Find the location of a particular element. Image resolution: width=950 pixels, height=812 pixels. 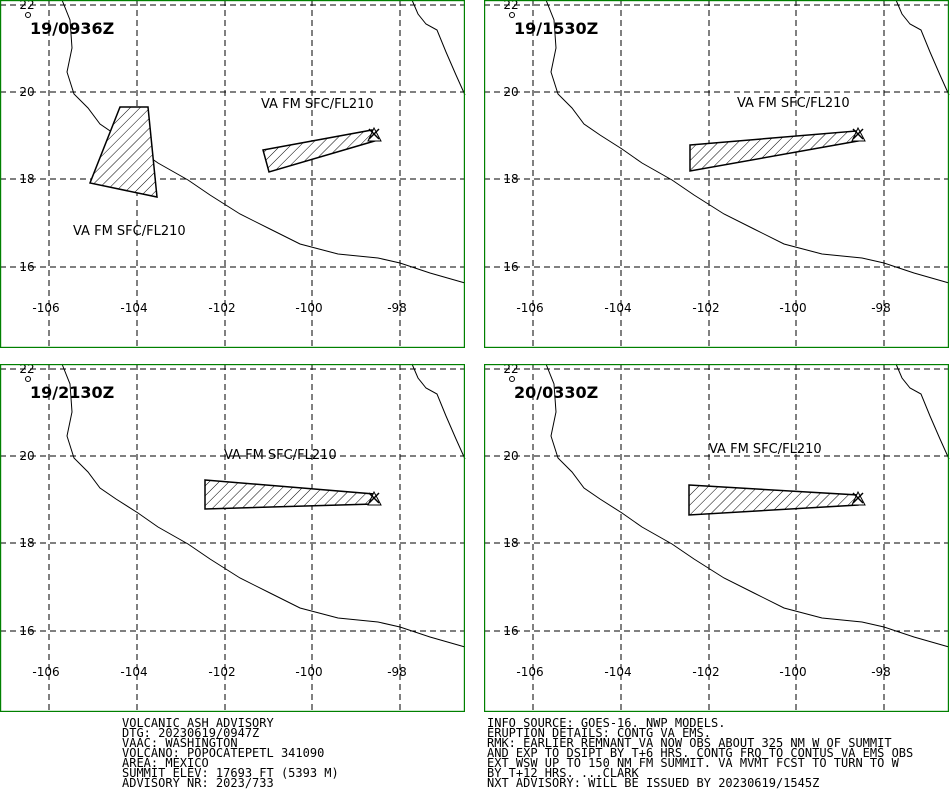

advisory-line: SUMMIT ELEV: 17693 FT (5393 M) is located at coordinates (230, 773).